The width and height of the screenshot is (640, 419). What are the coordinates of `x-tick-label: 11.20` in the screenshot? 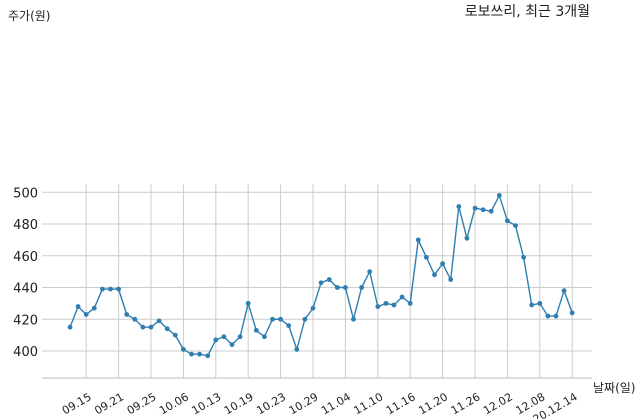 It's located at (433, 403).